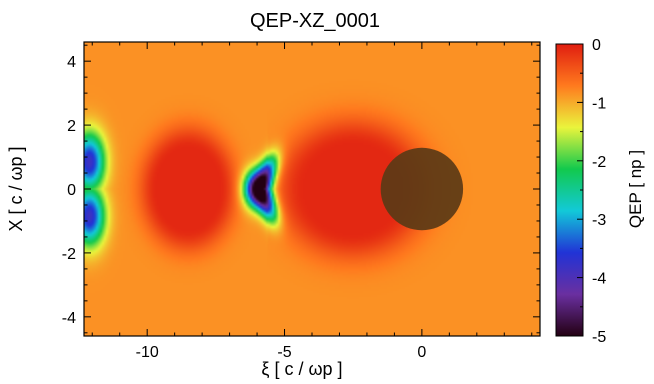 The width and height of the screenshot is (654, 384). What do you see at coordinates (147, 352) in the screenshot?
I see `x-tick-label: -10` at bounding box center [147, 352].